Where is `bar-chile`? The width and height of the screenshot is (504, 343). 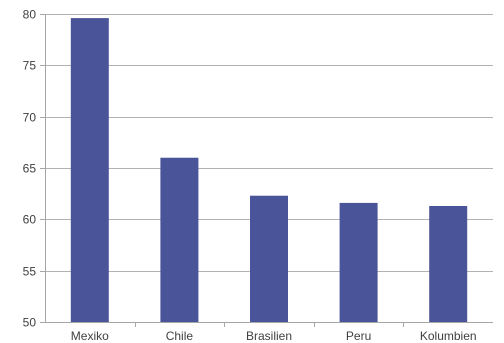
bar-chile is located at coordinates (179, 239).